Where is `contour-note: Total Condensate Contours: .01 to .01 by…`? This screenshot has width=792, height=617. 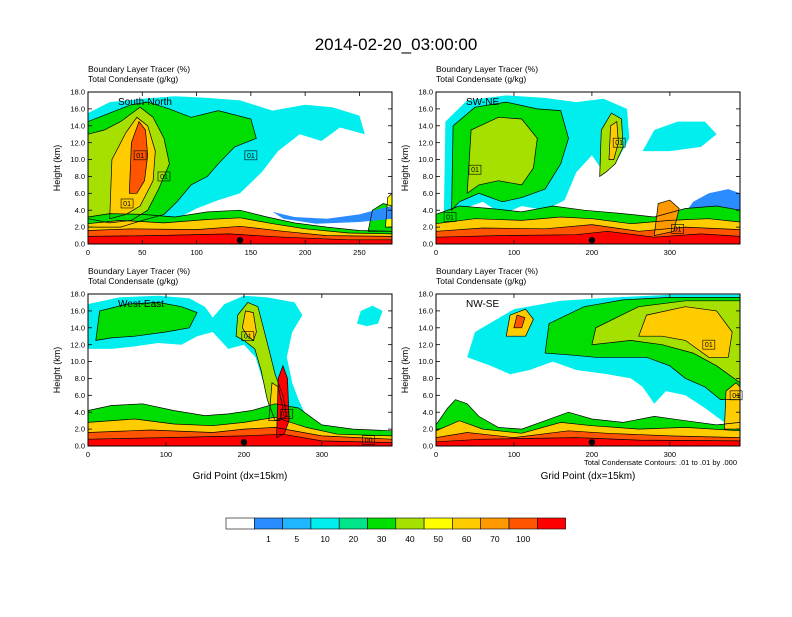 contour-note: Total Condensate Contours: .01 to .01 by… is located at coordinates (660, 462).